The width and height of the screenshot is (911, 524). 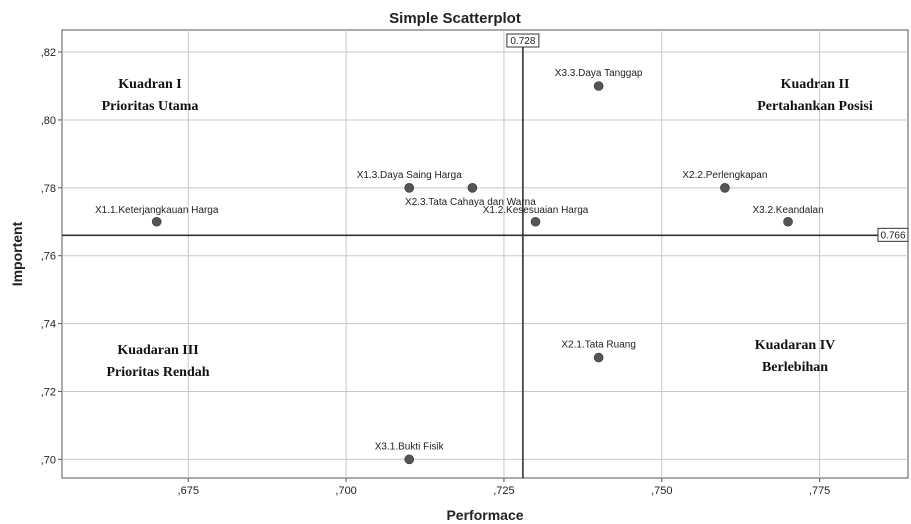 I want to click on x-axis-ticks: ,675 ,700 ,725 ,750 ,775, so click(x=504, y=487).